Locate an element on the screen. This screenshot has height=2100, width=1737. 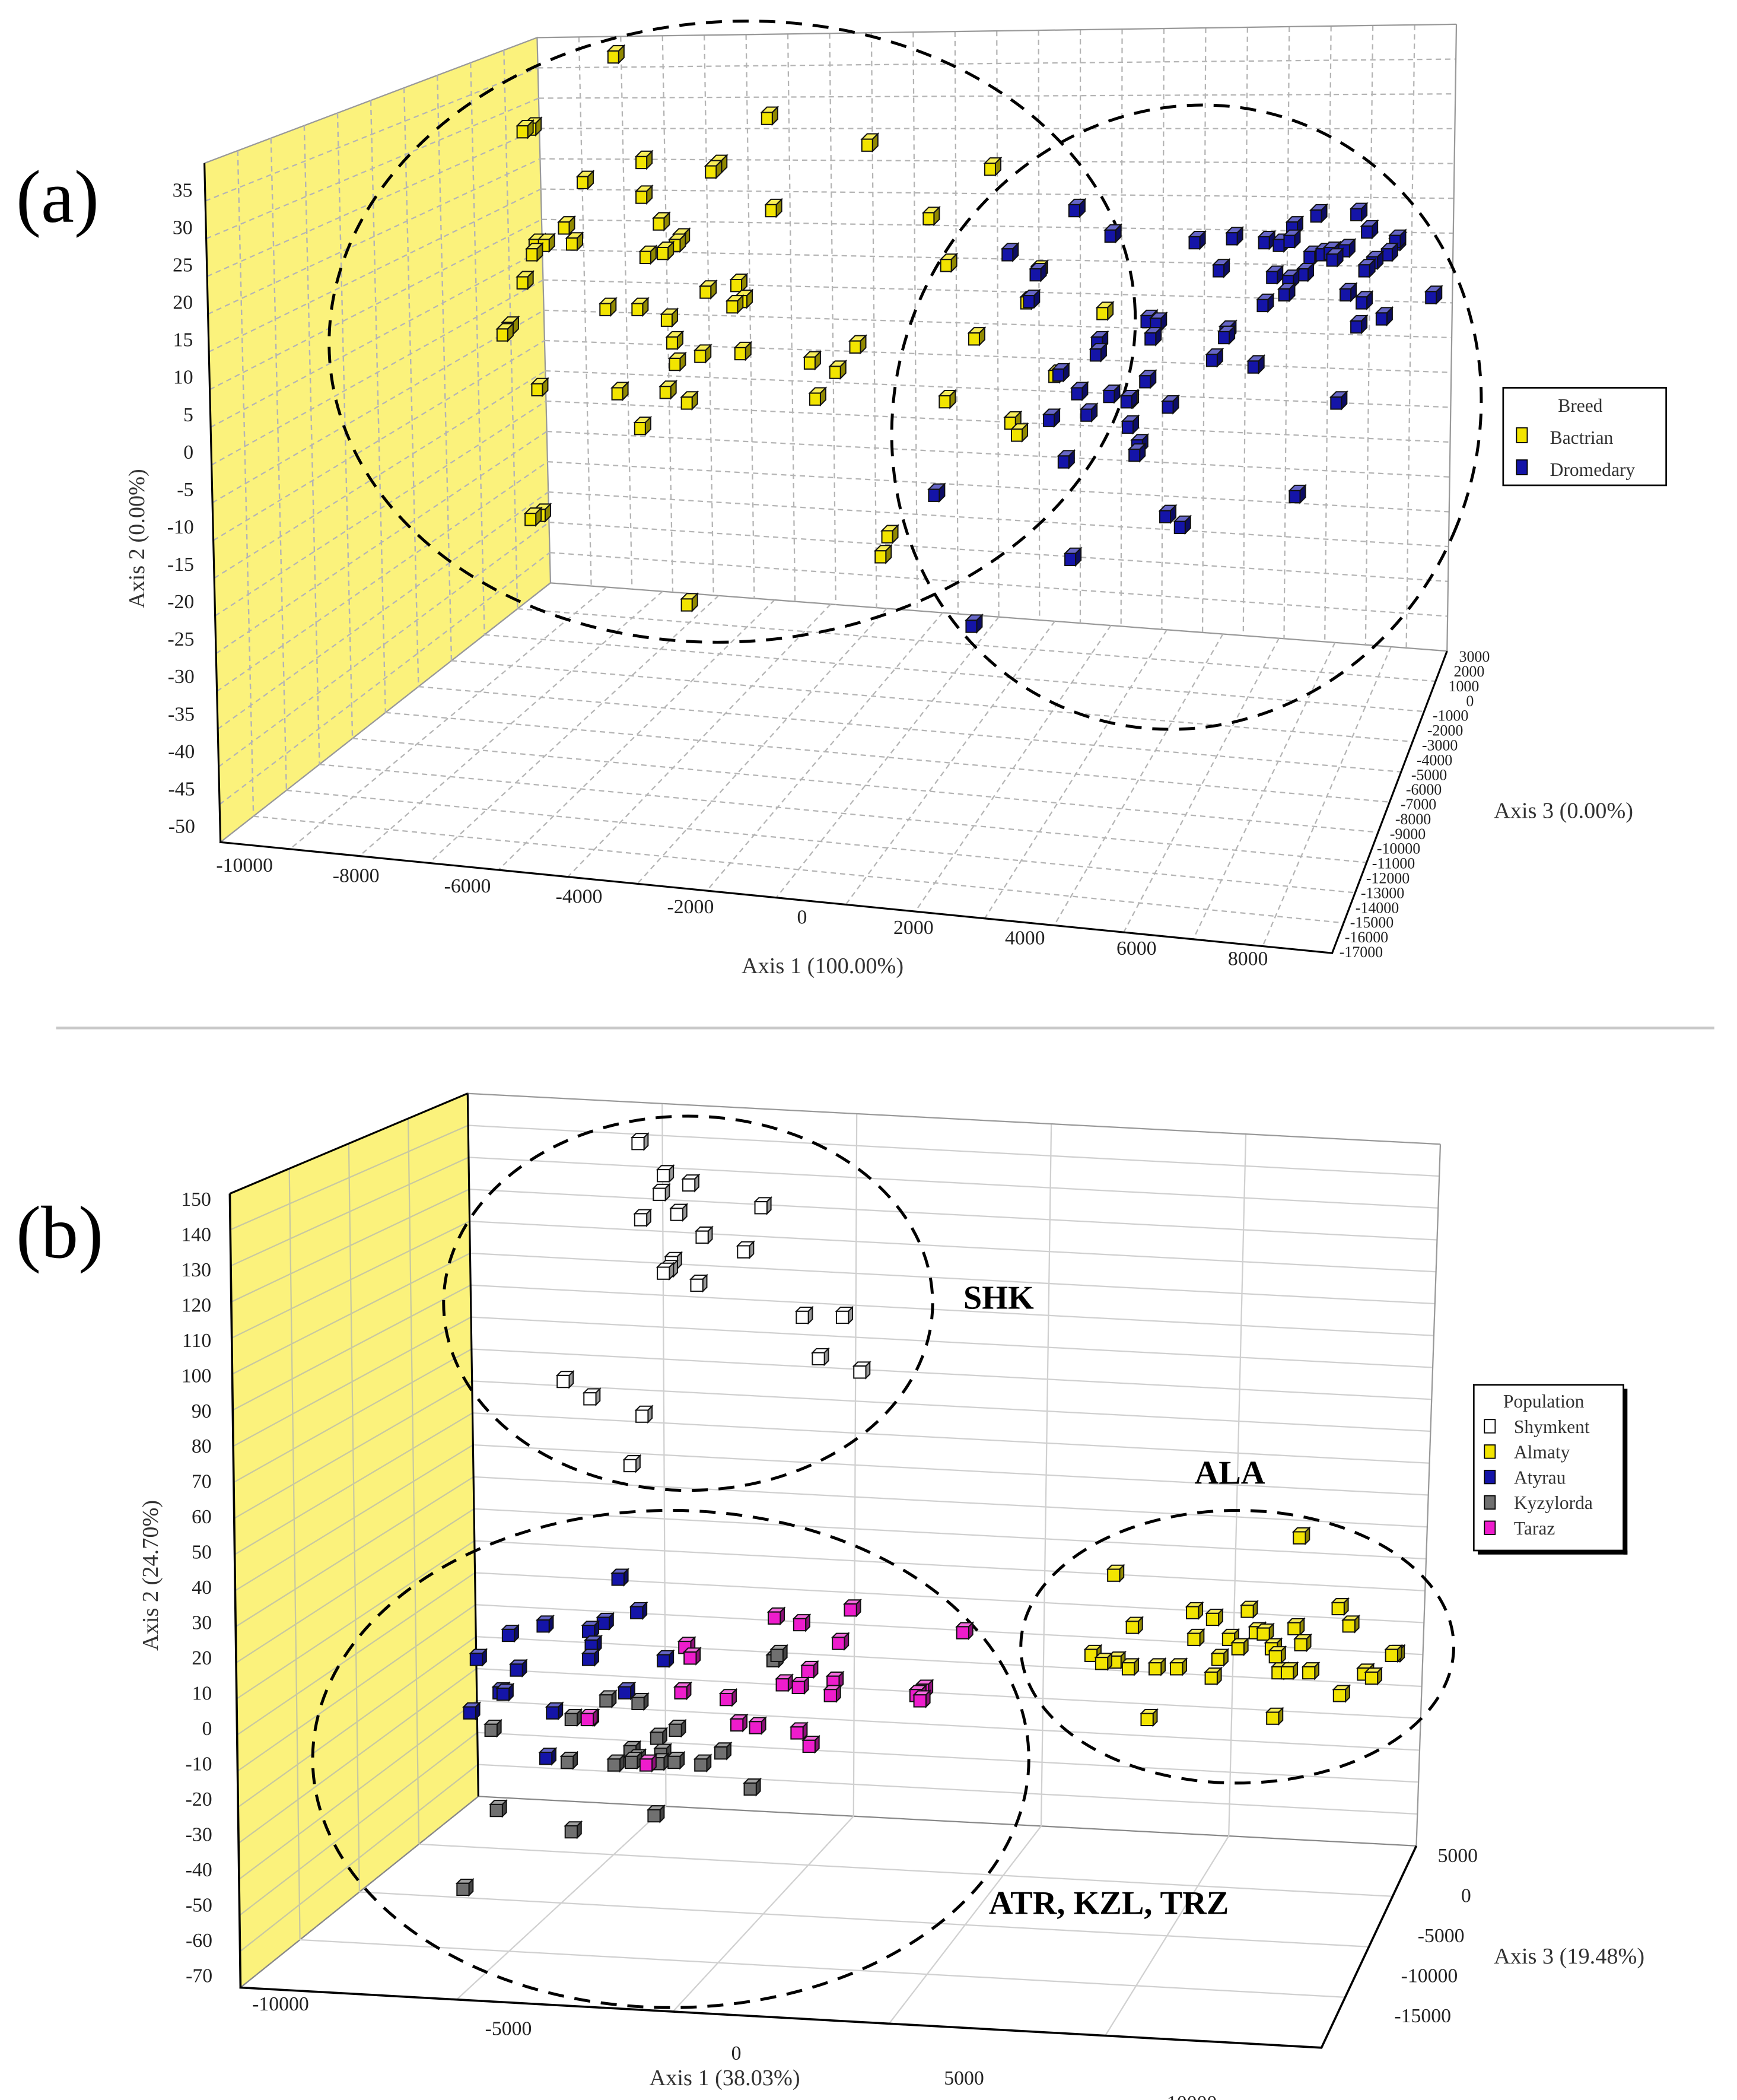
panel-a-y-tick-label: -5 is located at coordinates (185, 490).